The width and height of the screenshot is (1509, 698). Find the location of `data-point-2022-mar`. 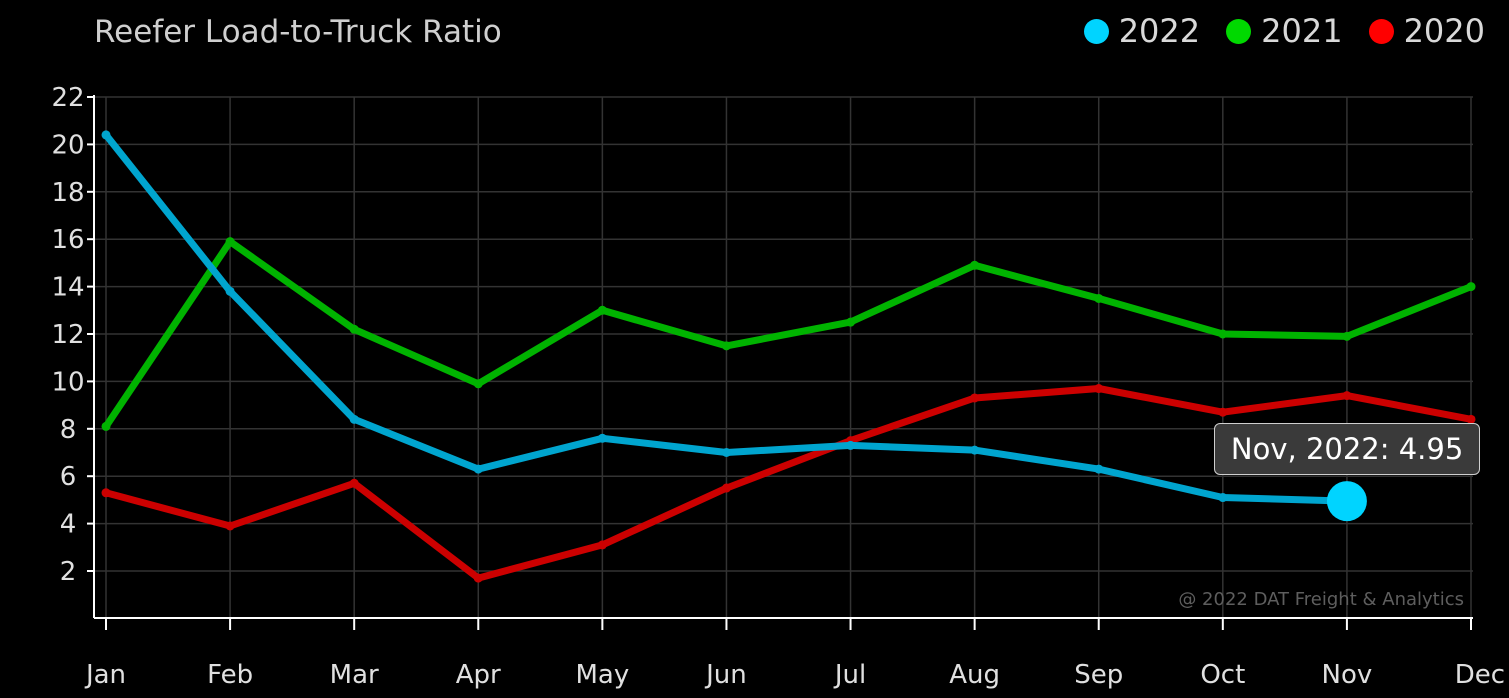

data-point-2022-mar is located at coordinates (354, 419).